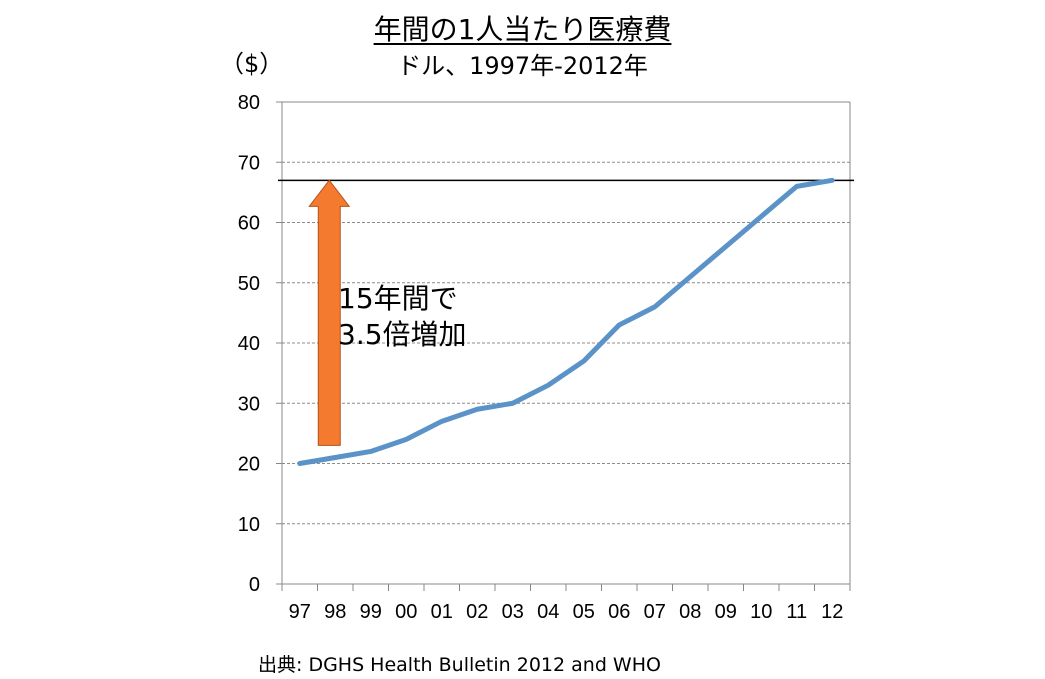 The height and width of the screenshot is (679, 1045). Describe the element at coordinates (335, 612) in the screenshot. I see `x-tick-label: 98` at that location.